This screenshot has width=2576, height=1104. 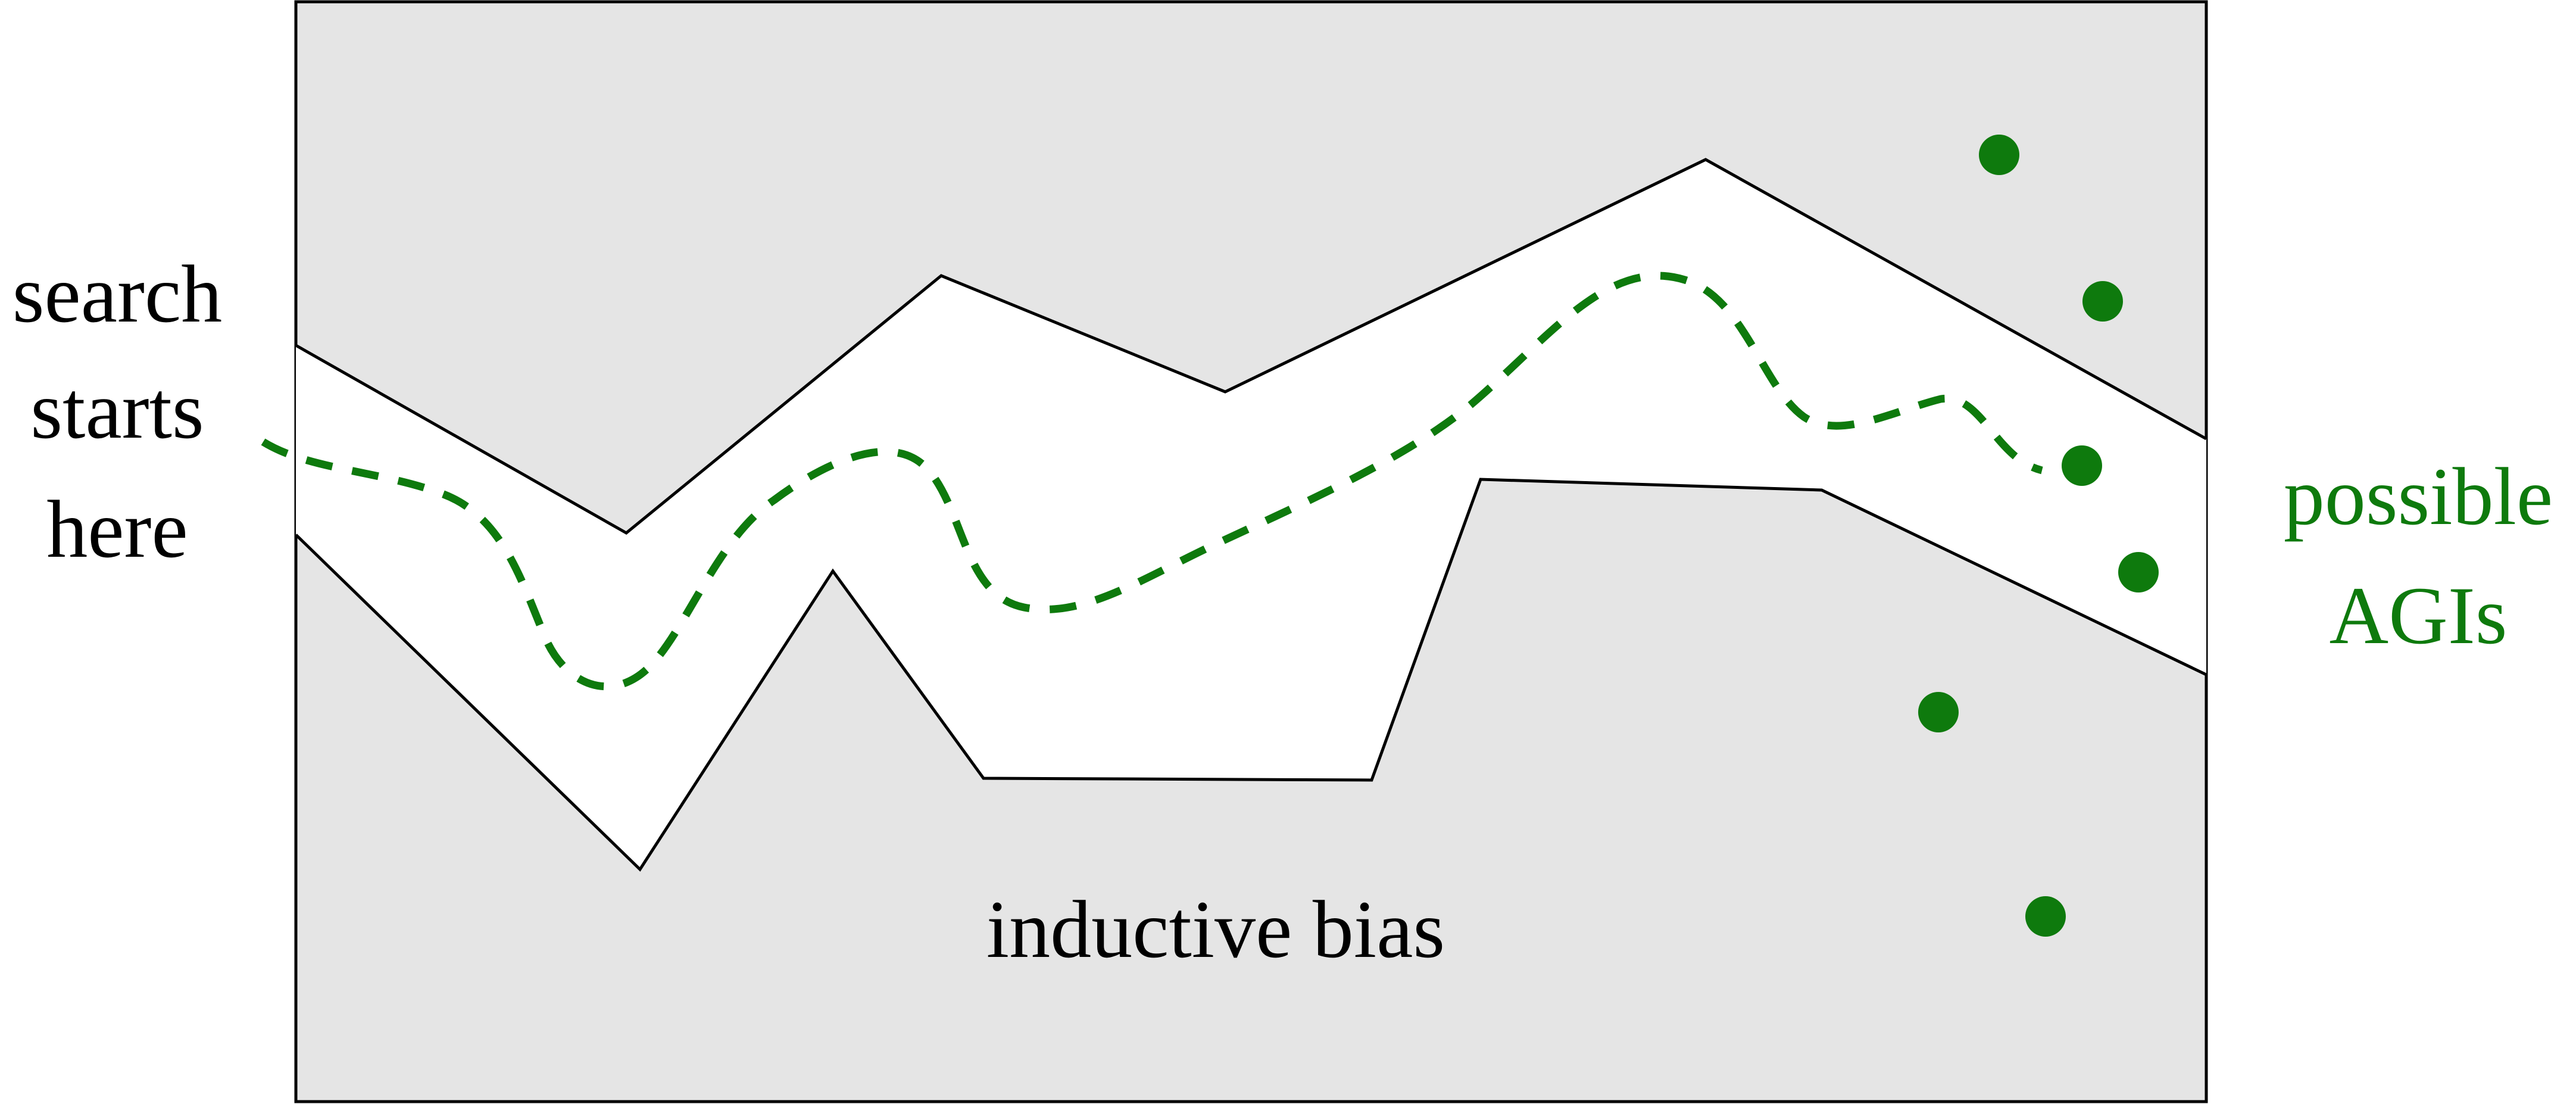 What do you see at coordinates (2419, 615) in the screenshot?
I see `goal-label-line-2: AGIs` at bounding box center [2419, 615].